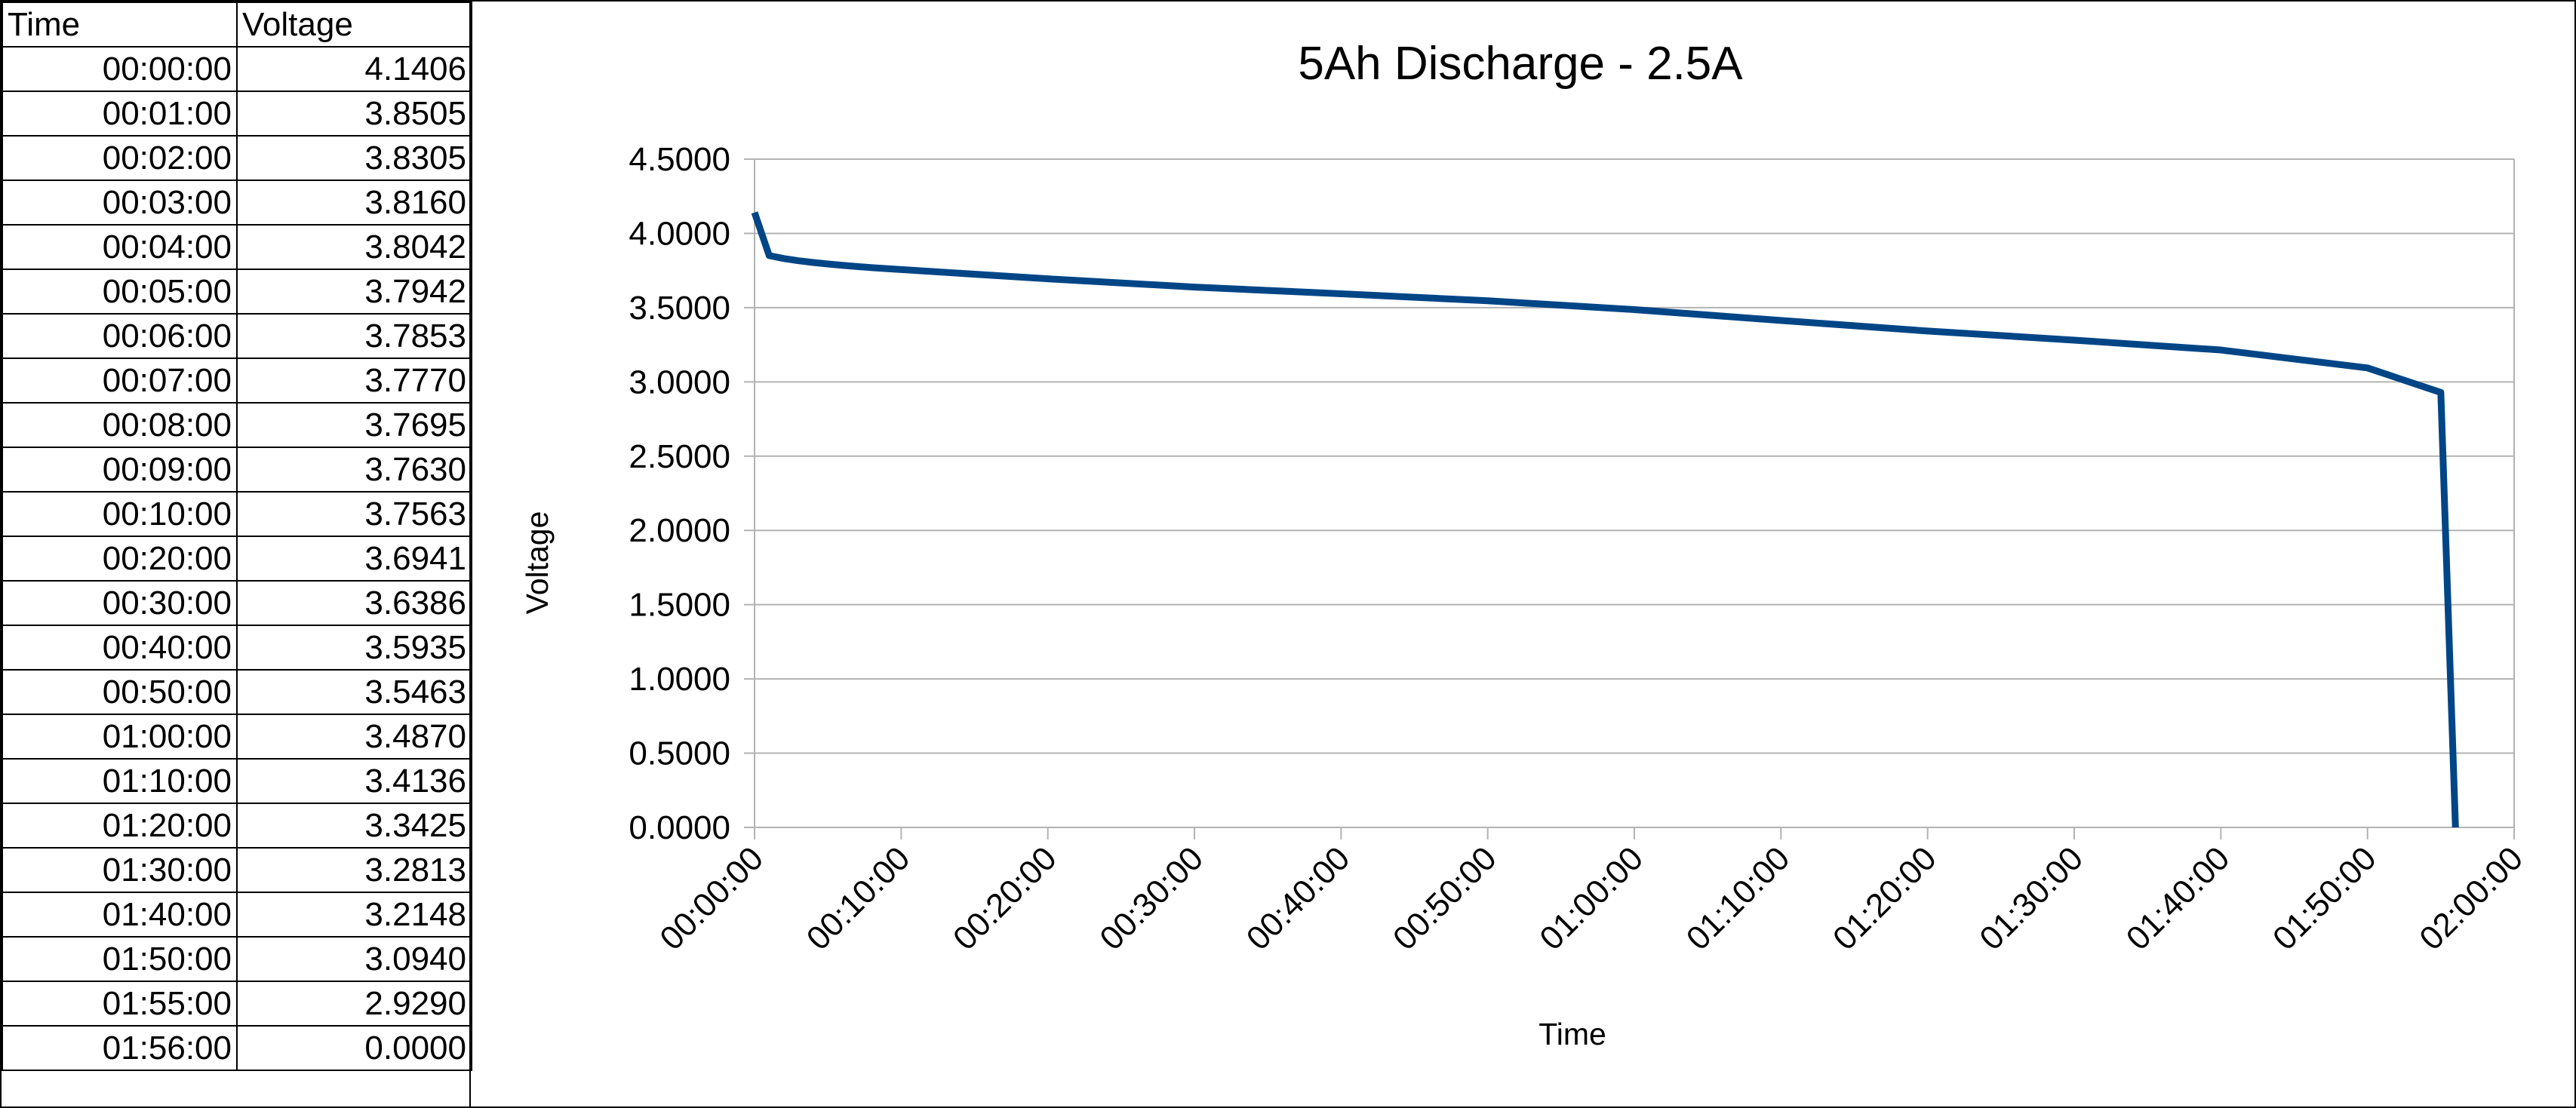 Image resolution: width=2576 pixels, height=1108 pixels. I want to click on y-tick-label: 4.0000, so click(679, 233).